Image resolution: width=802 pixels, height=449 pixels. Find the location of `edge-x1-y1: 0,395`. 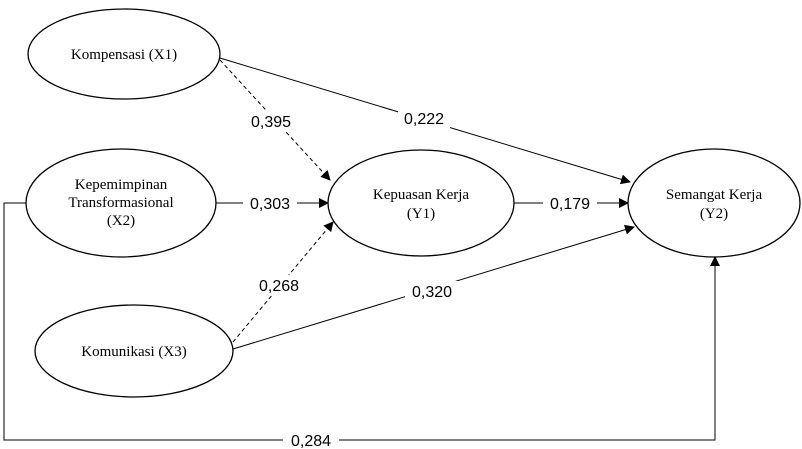

edge-x1-y1: 0,395 is located at coordinates (275, 120).